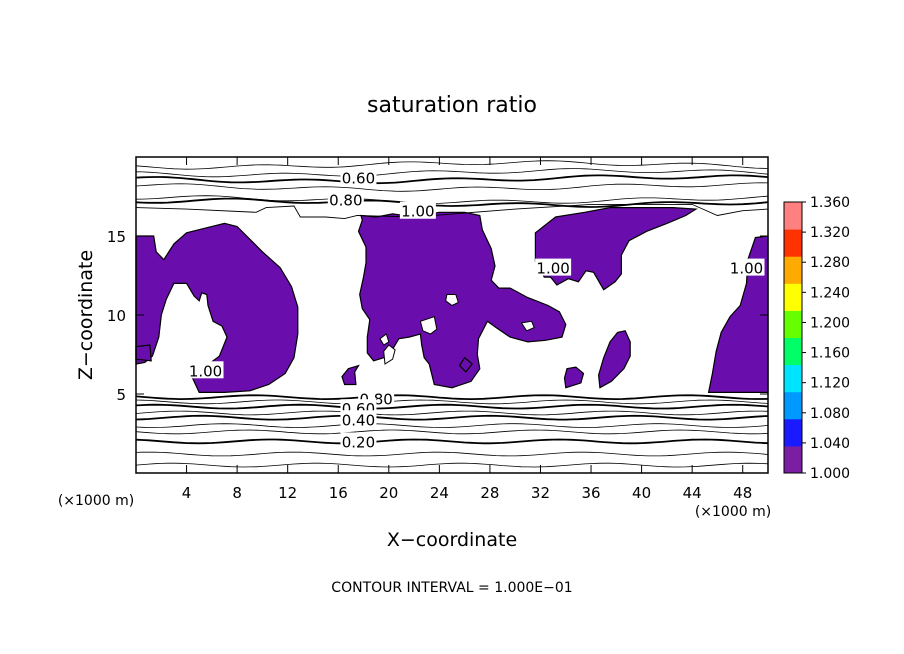 This screenshot has width=904, height=654. I want to click on x-tick-label: 16, so click(338, 493).